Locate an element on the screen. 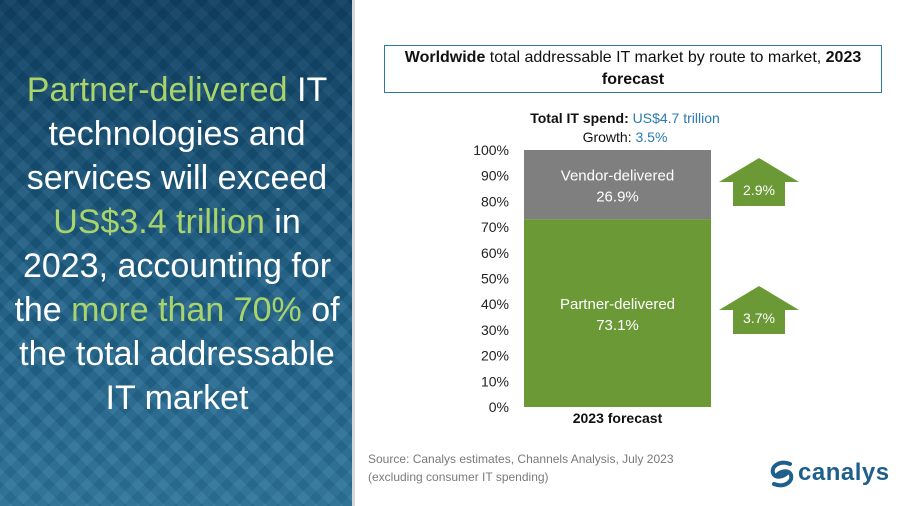 The image size is (900, 506). total-spend-line: Total IT spend: US$4.7 trillion is located at coordinates (625, 118).